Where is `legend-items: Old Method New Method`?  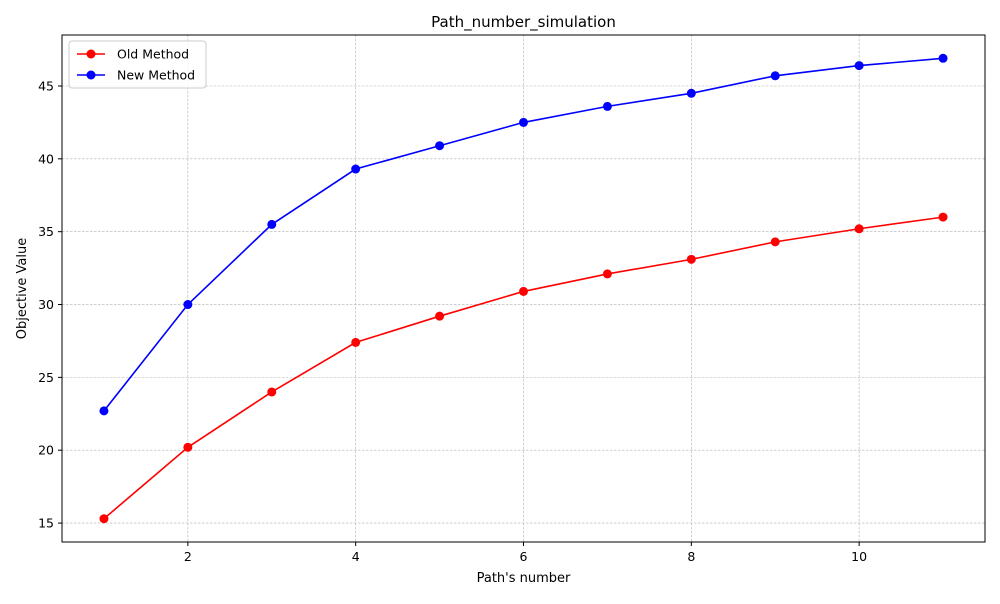
legend-items: Old Method New Method is located at coordinates (136, 65).